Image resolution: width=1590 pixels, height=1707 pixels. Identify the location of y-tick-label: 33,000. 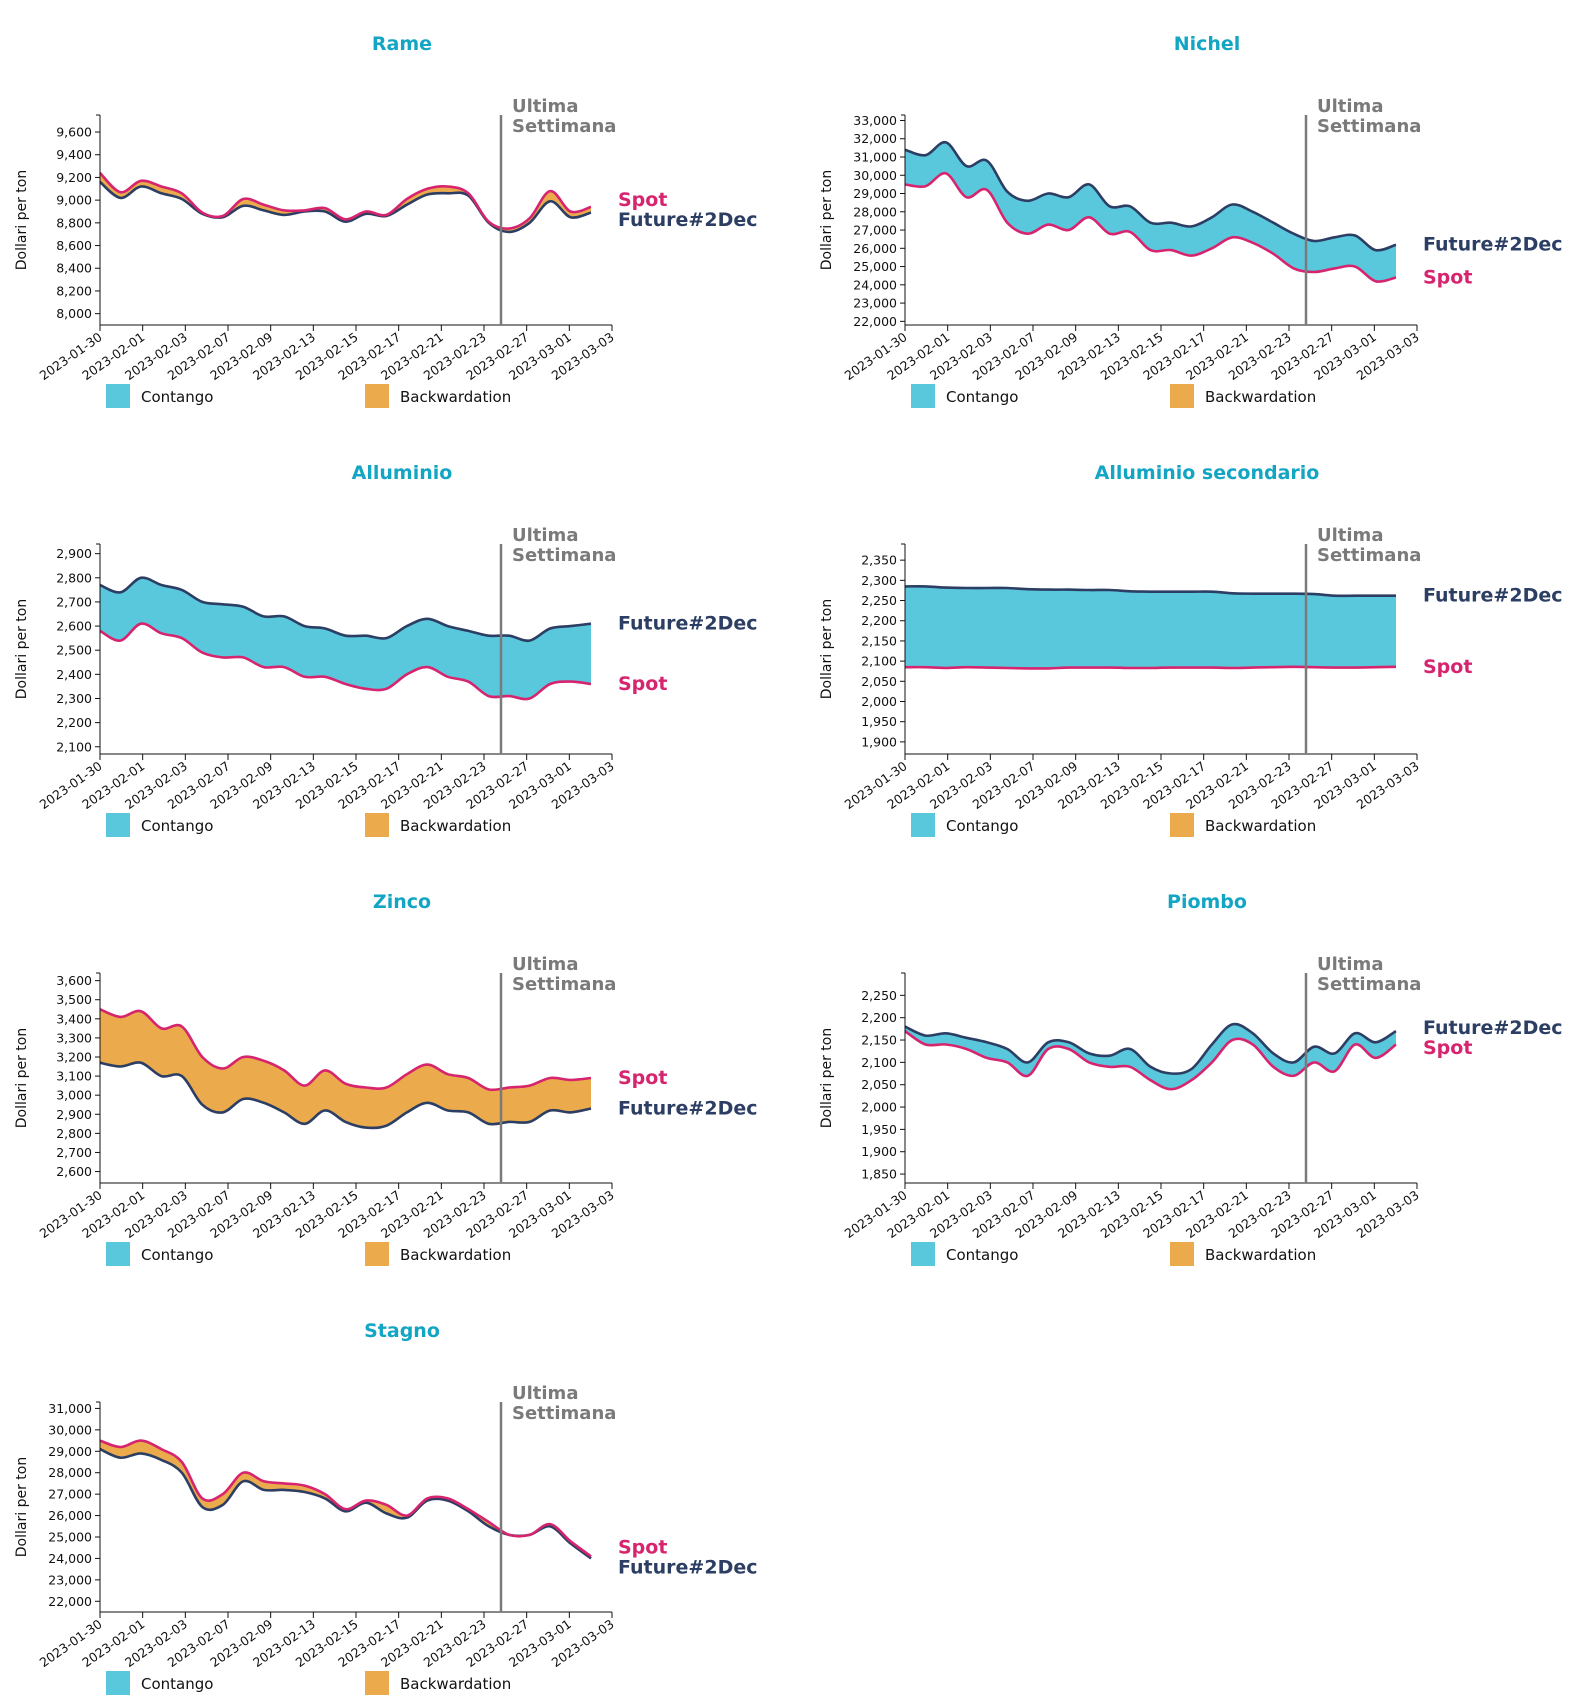
(875, 120).